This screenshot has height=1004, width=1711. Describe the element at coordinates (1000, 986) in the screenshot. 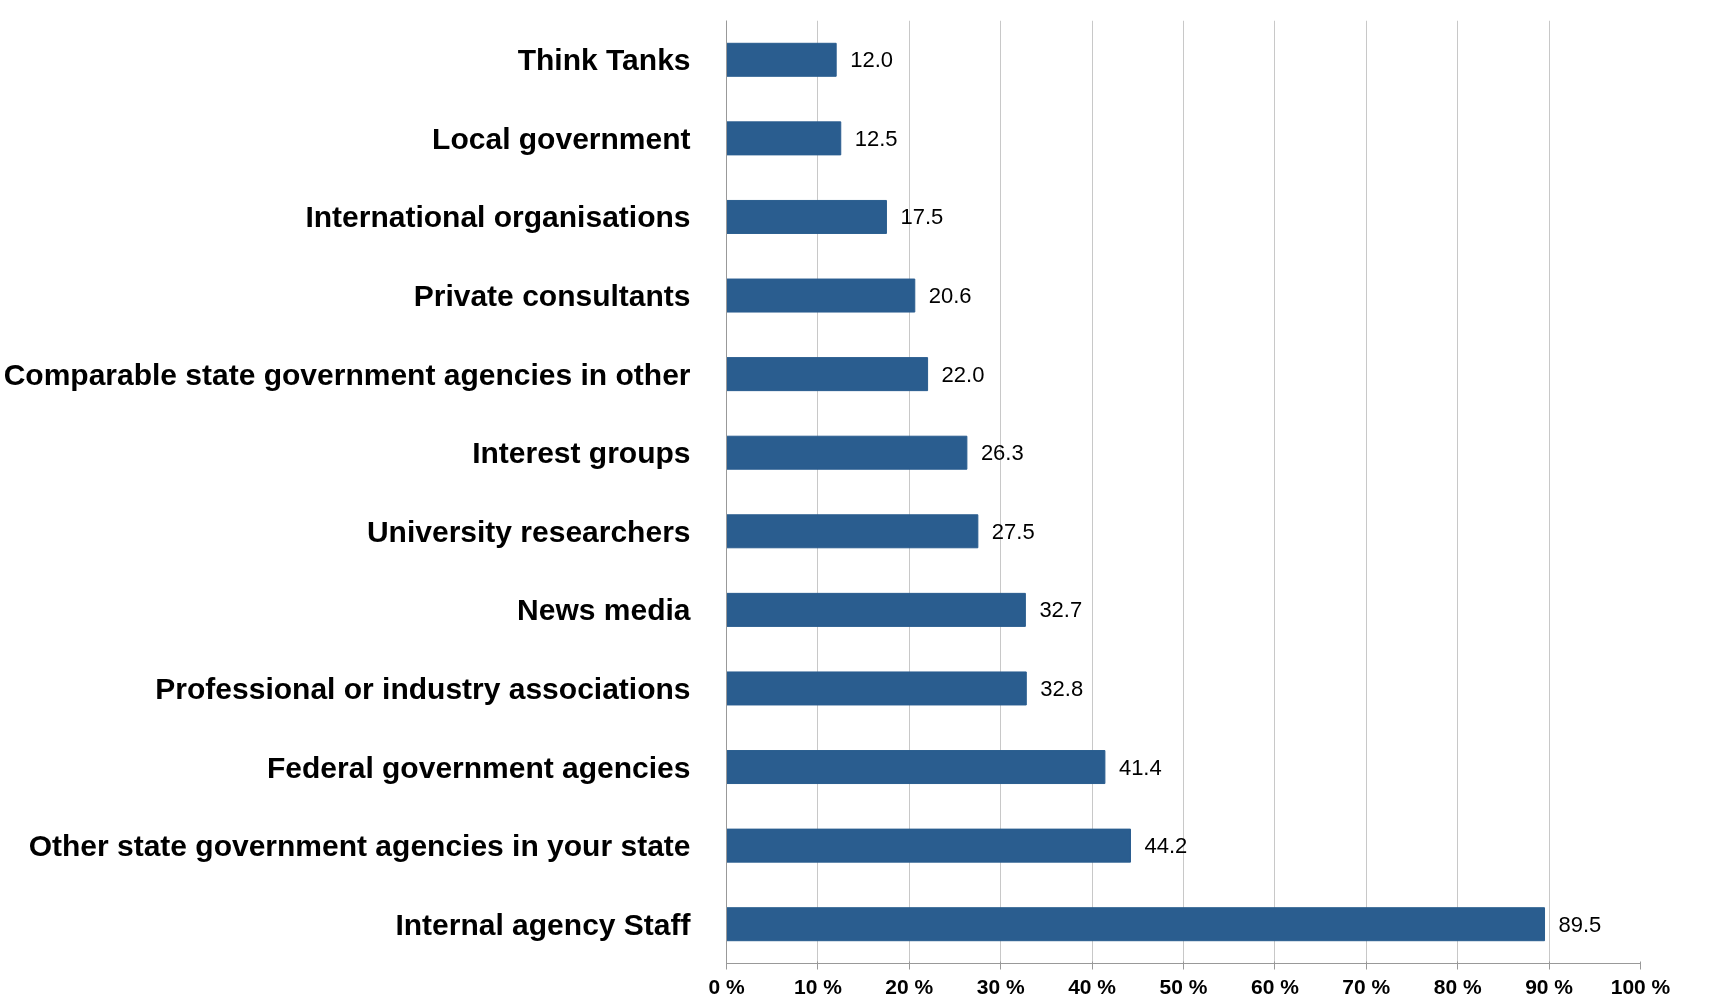

I see `x-tick-label: 30 %` at that location.